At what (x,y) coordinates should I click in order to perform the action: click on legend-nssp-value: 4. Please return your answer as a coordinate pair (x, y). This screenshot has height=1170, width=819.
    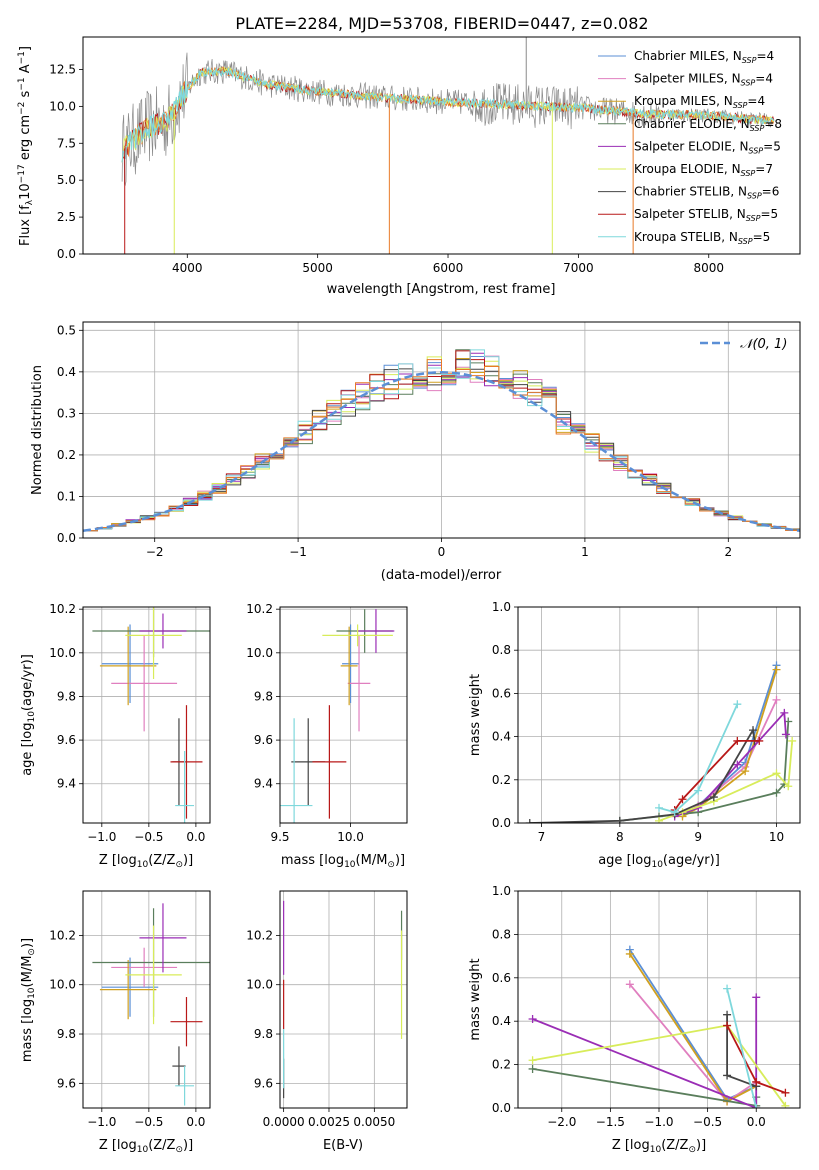
    Looking at the image, I should click on (761, 101).